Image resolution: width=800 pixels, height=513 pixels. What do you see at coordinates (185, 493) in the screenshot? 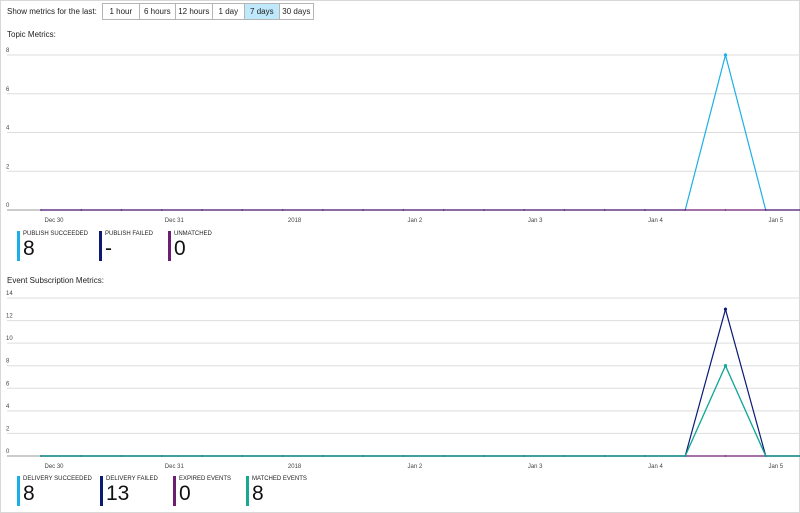
I see `legend-value: 0` at bounding box center [185, 493].